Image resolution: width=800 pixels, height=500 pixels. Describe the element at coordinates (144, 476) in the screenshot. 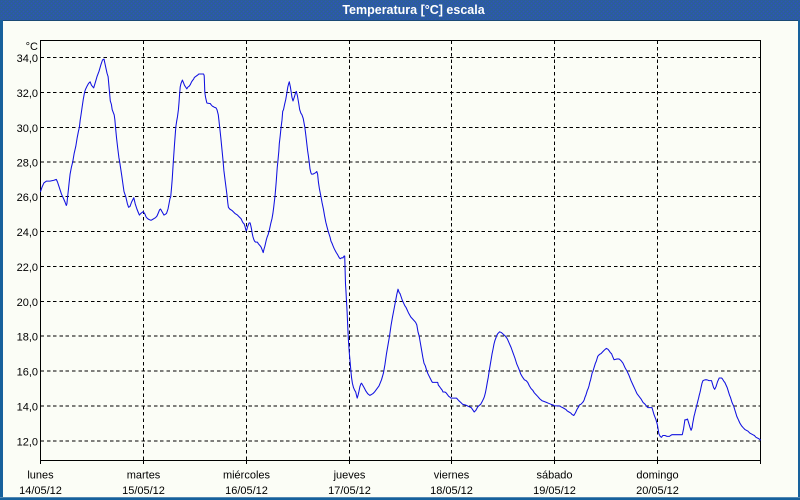

I see `svg-text: martes` at that location.